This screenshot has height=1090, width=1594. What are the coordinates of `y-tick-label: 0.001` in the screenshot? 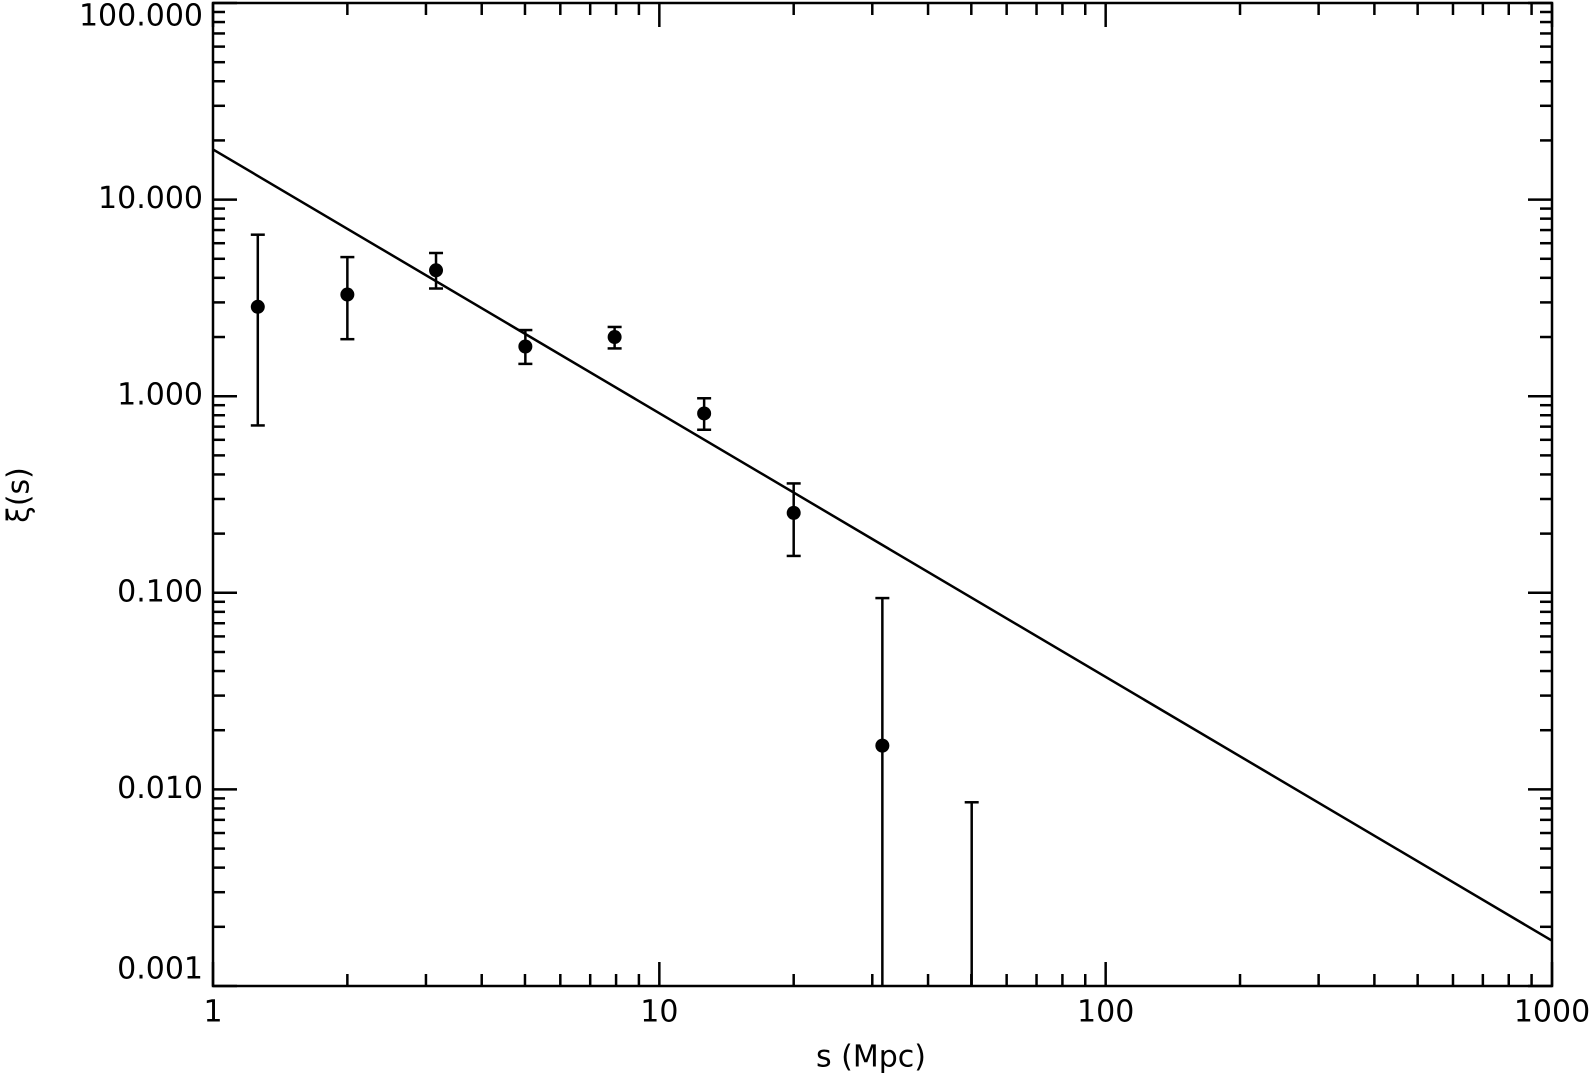 It's located at (160, 969).